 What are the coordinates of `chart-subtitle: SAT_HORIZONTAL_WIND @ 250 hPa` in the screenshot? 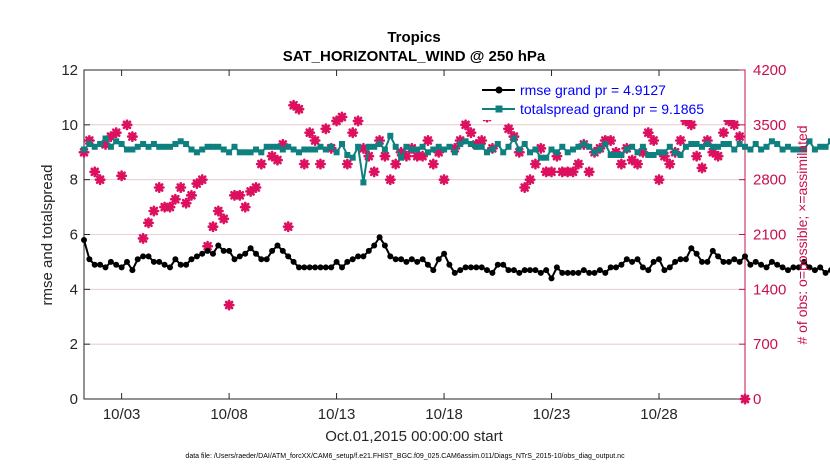 It's located at (414, 56).